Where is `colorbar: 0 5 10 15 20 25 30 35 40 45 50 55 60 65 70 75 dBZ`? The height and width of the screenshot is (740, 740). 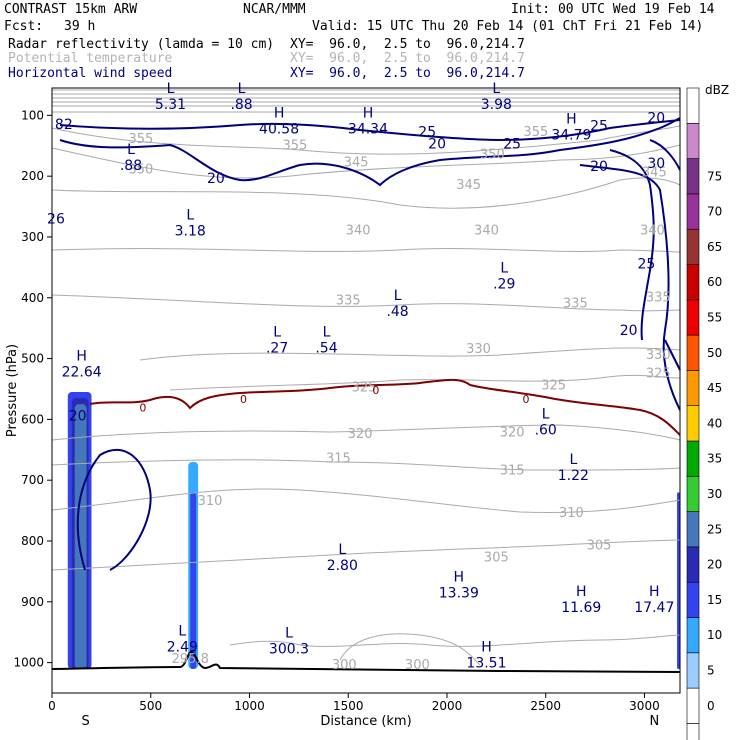 colorbar: 0 5 10 15 20 25 30 35 40 45 50 55 60 65 70 75 dBZ is located at coordinates (707, 411).